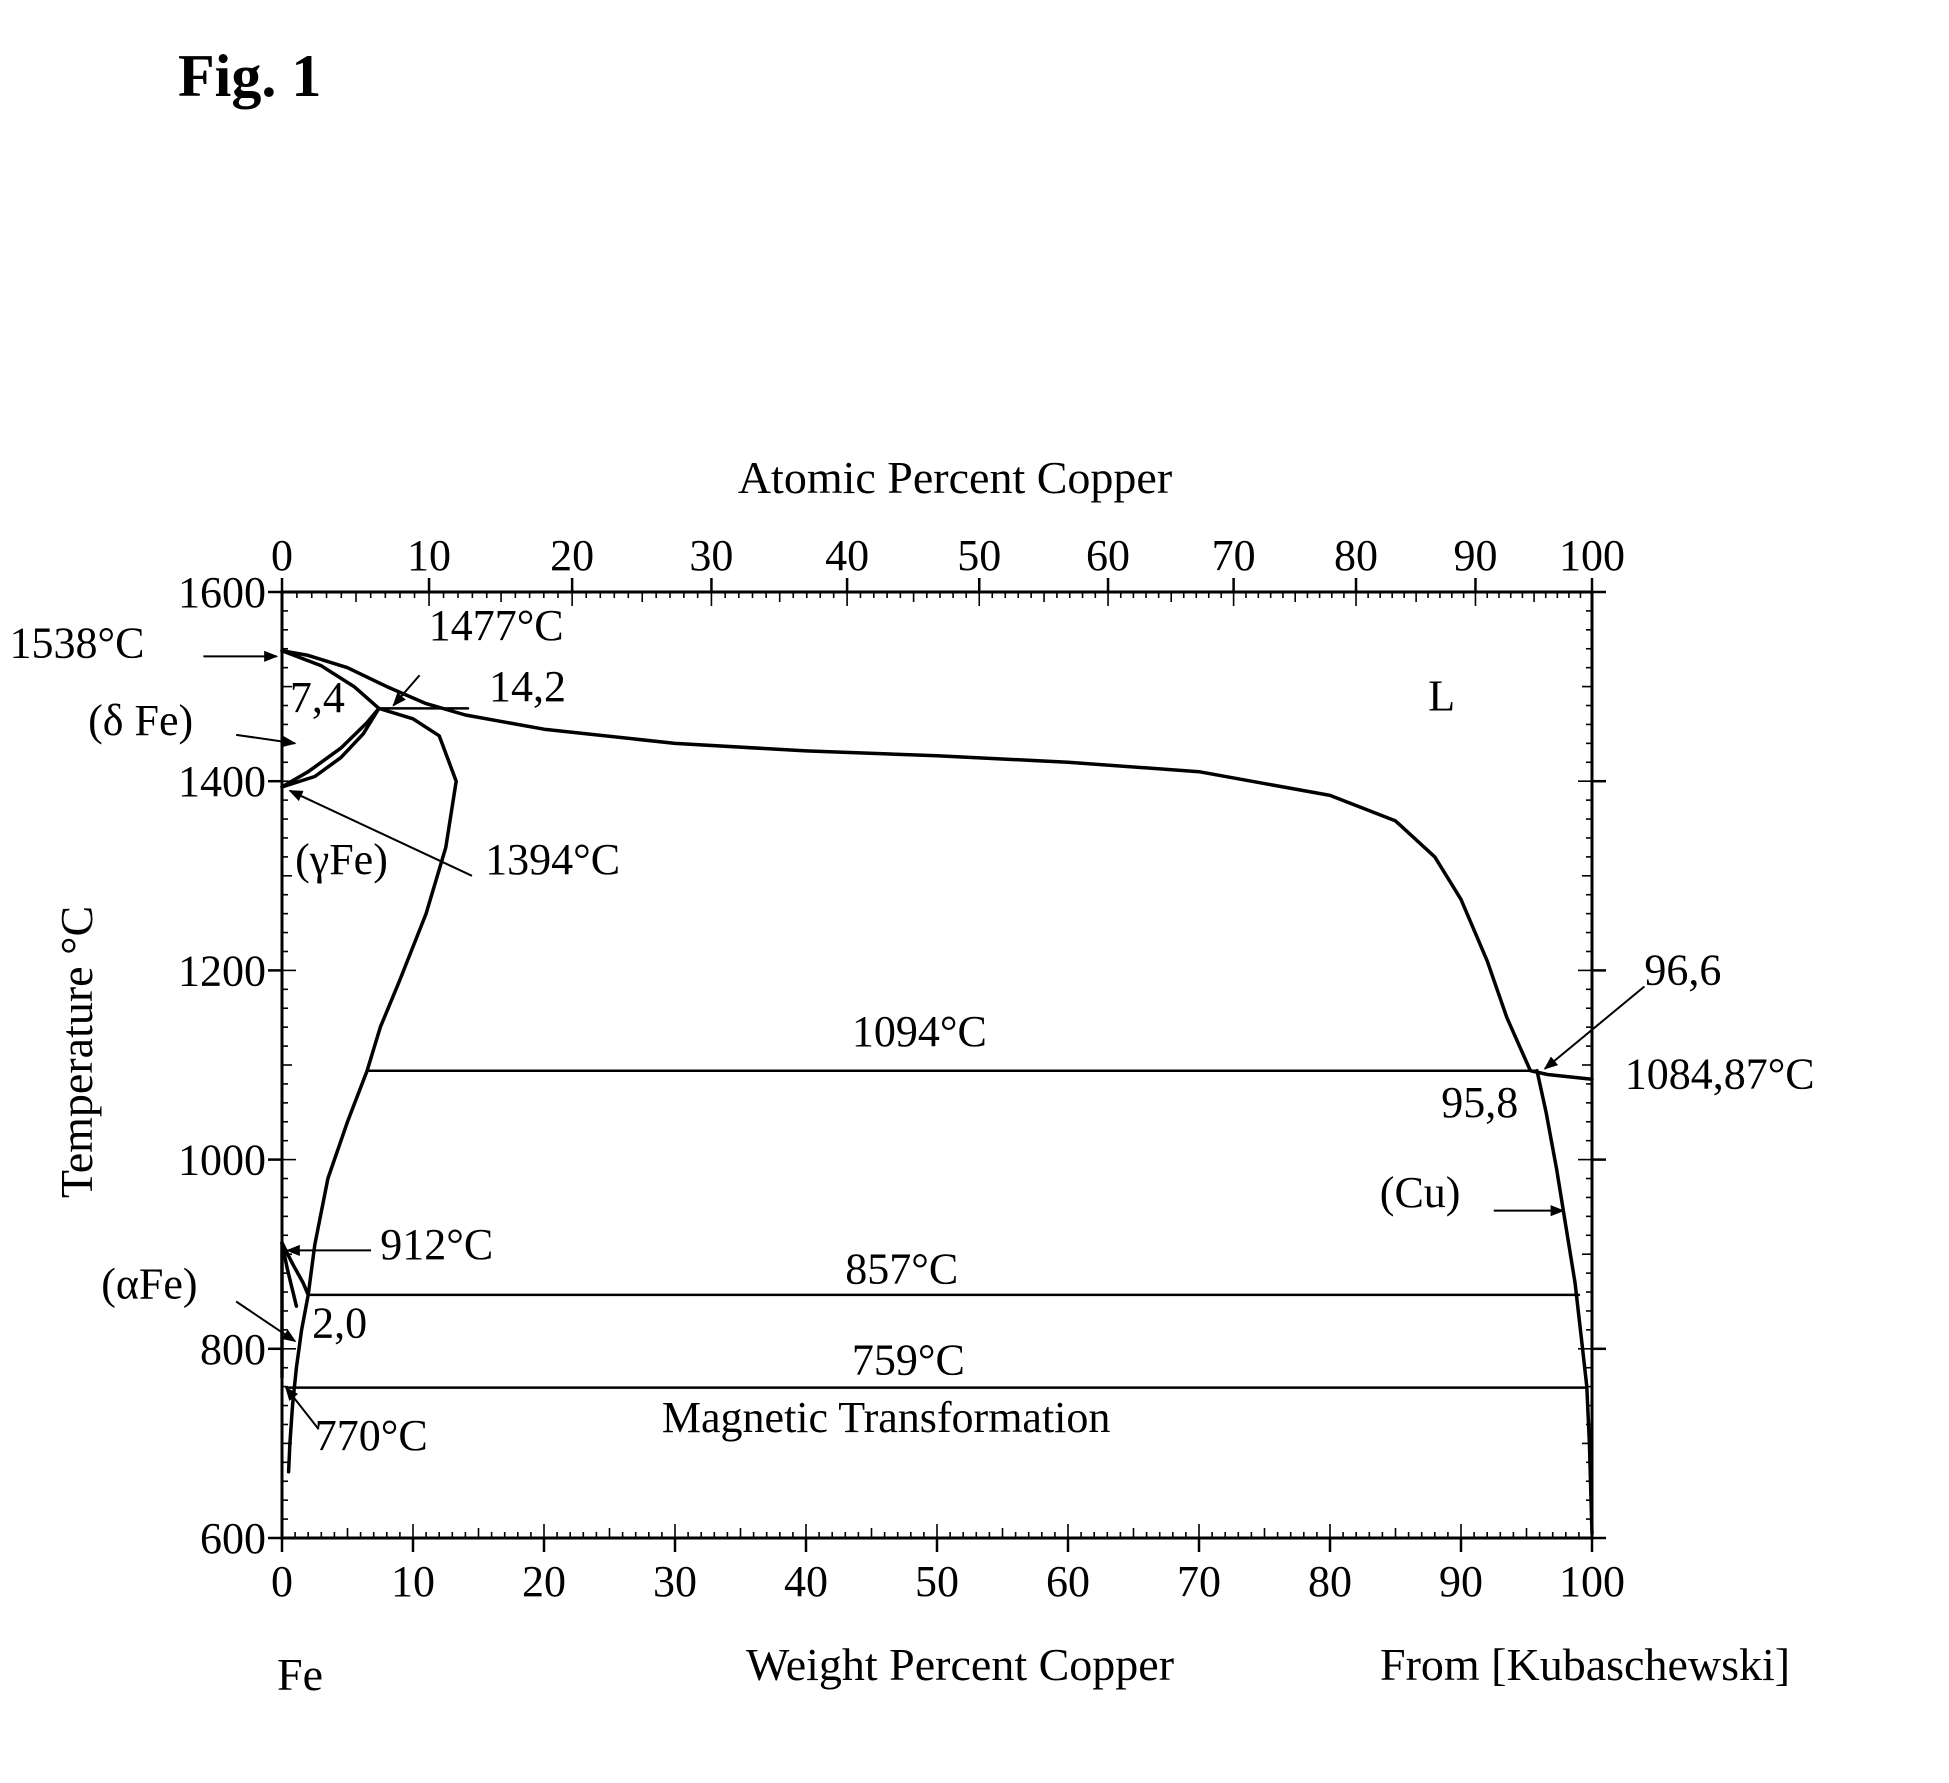 This screenshot has width=1949, height=1783. Describe the element at coordinates (908, 1359) in the screenshot. I see `annotation-t759: 759°C` at that location.